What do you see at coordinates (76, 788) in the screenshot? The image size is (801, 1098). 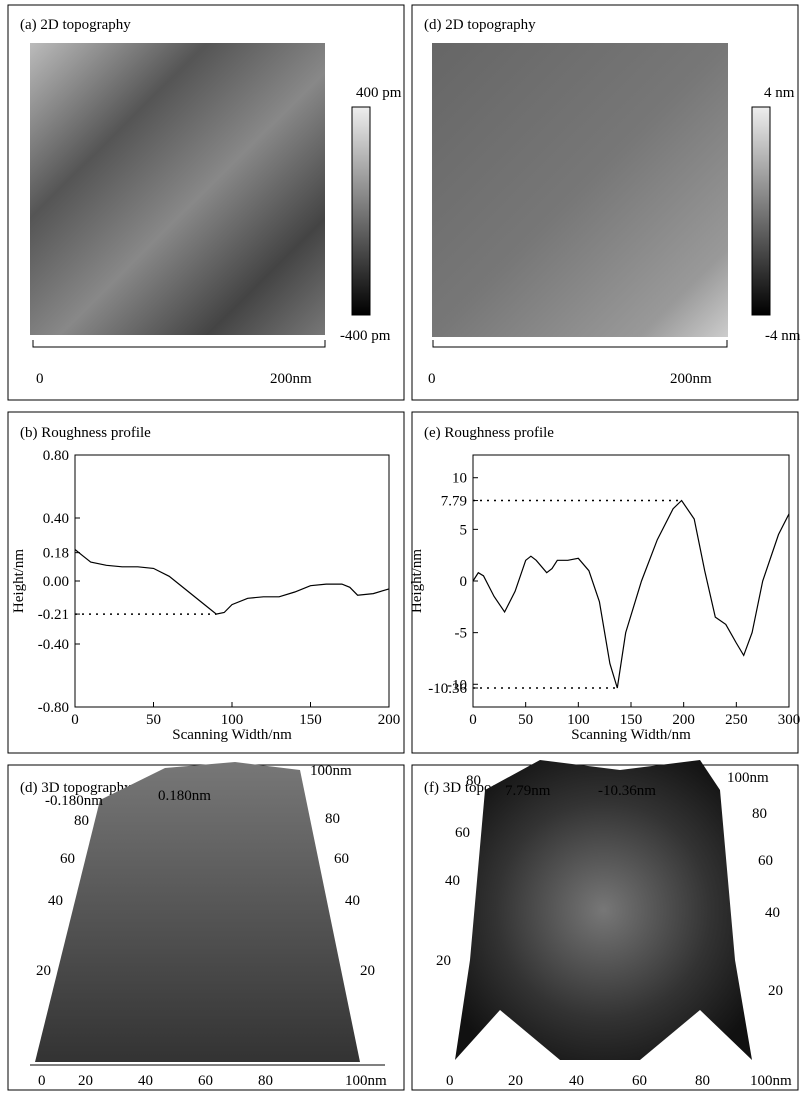 I see `panel-title: (d) 3D topography` at bounding box center [76, 788].